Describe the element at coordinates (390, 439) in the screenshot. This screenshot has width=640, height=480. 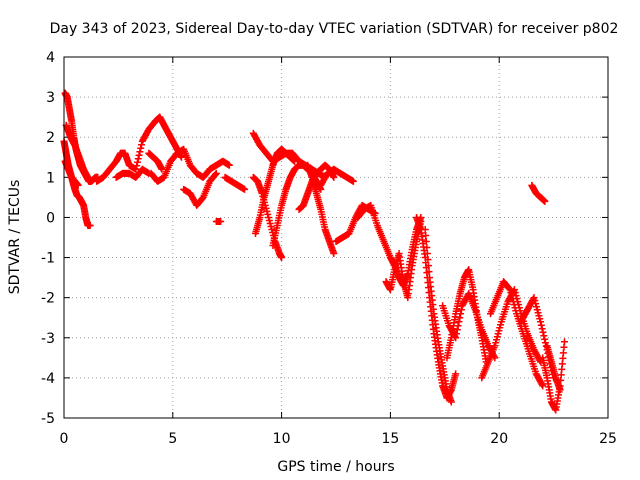
I see `x-tick-label: 15` at that location.